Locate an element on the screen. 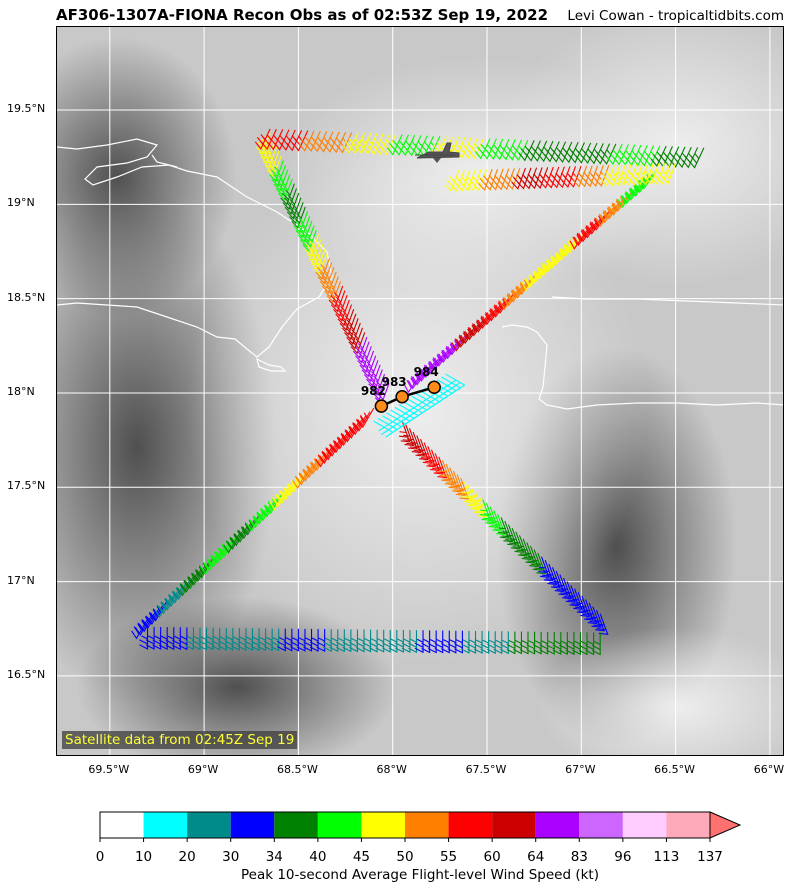 This screenshot has height=888, width=800. lon-tick-label: 66°W is located at coordinates (769, 769).